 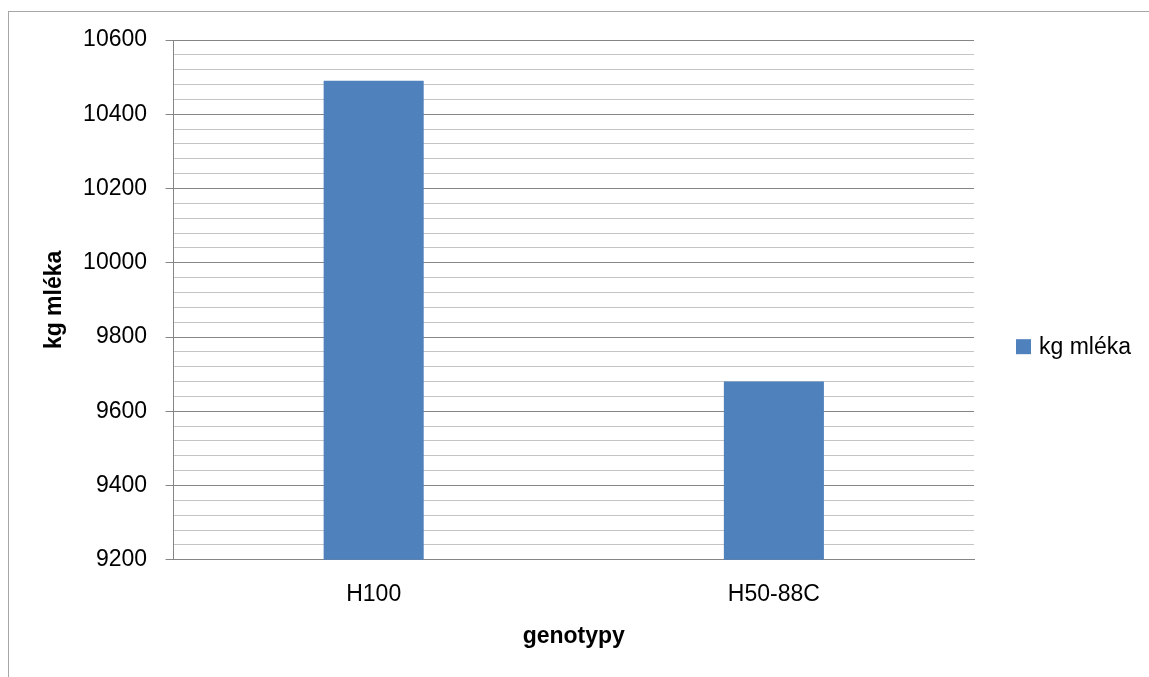 What do you see at coordinates (115, 38) in the screenshot?
I see `y-tick-label: 10600` at bounding box center [115, 38].